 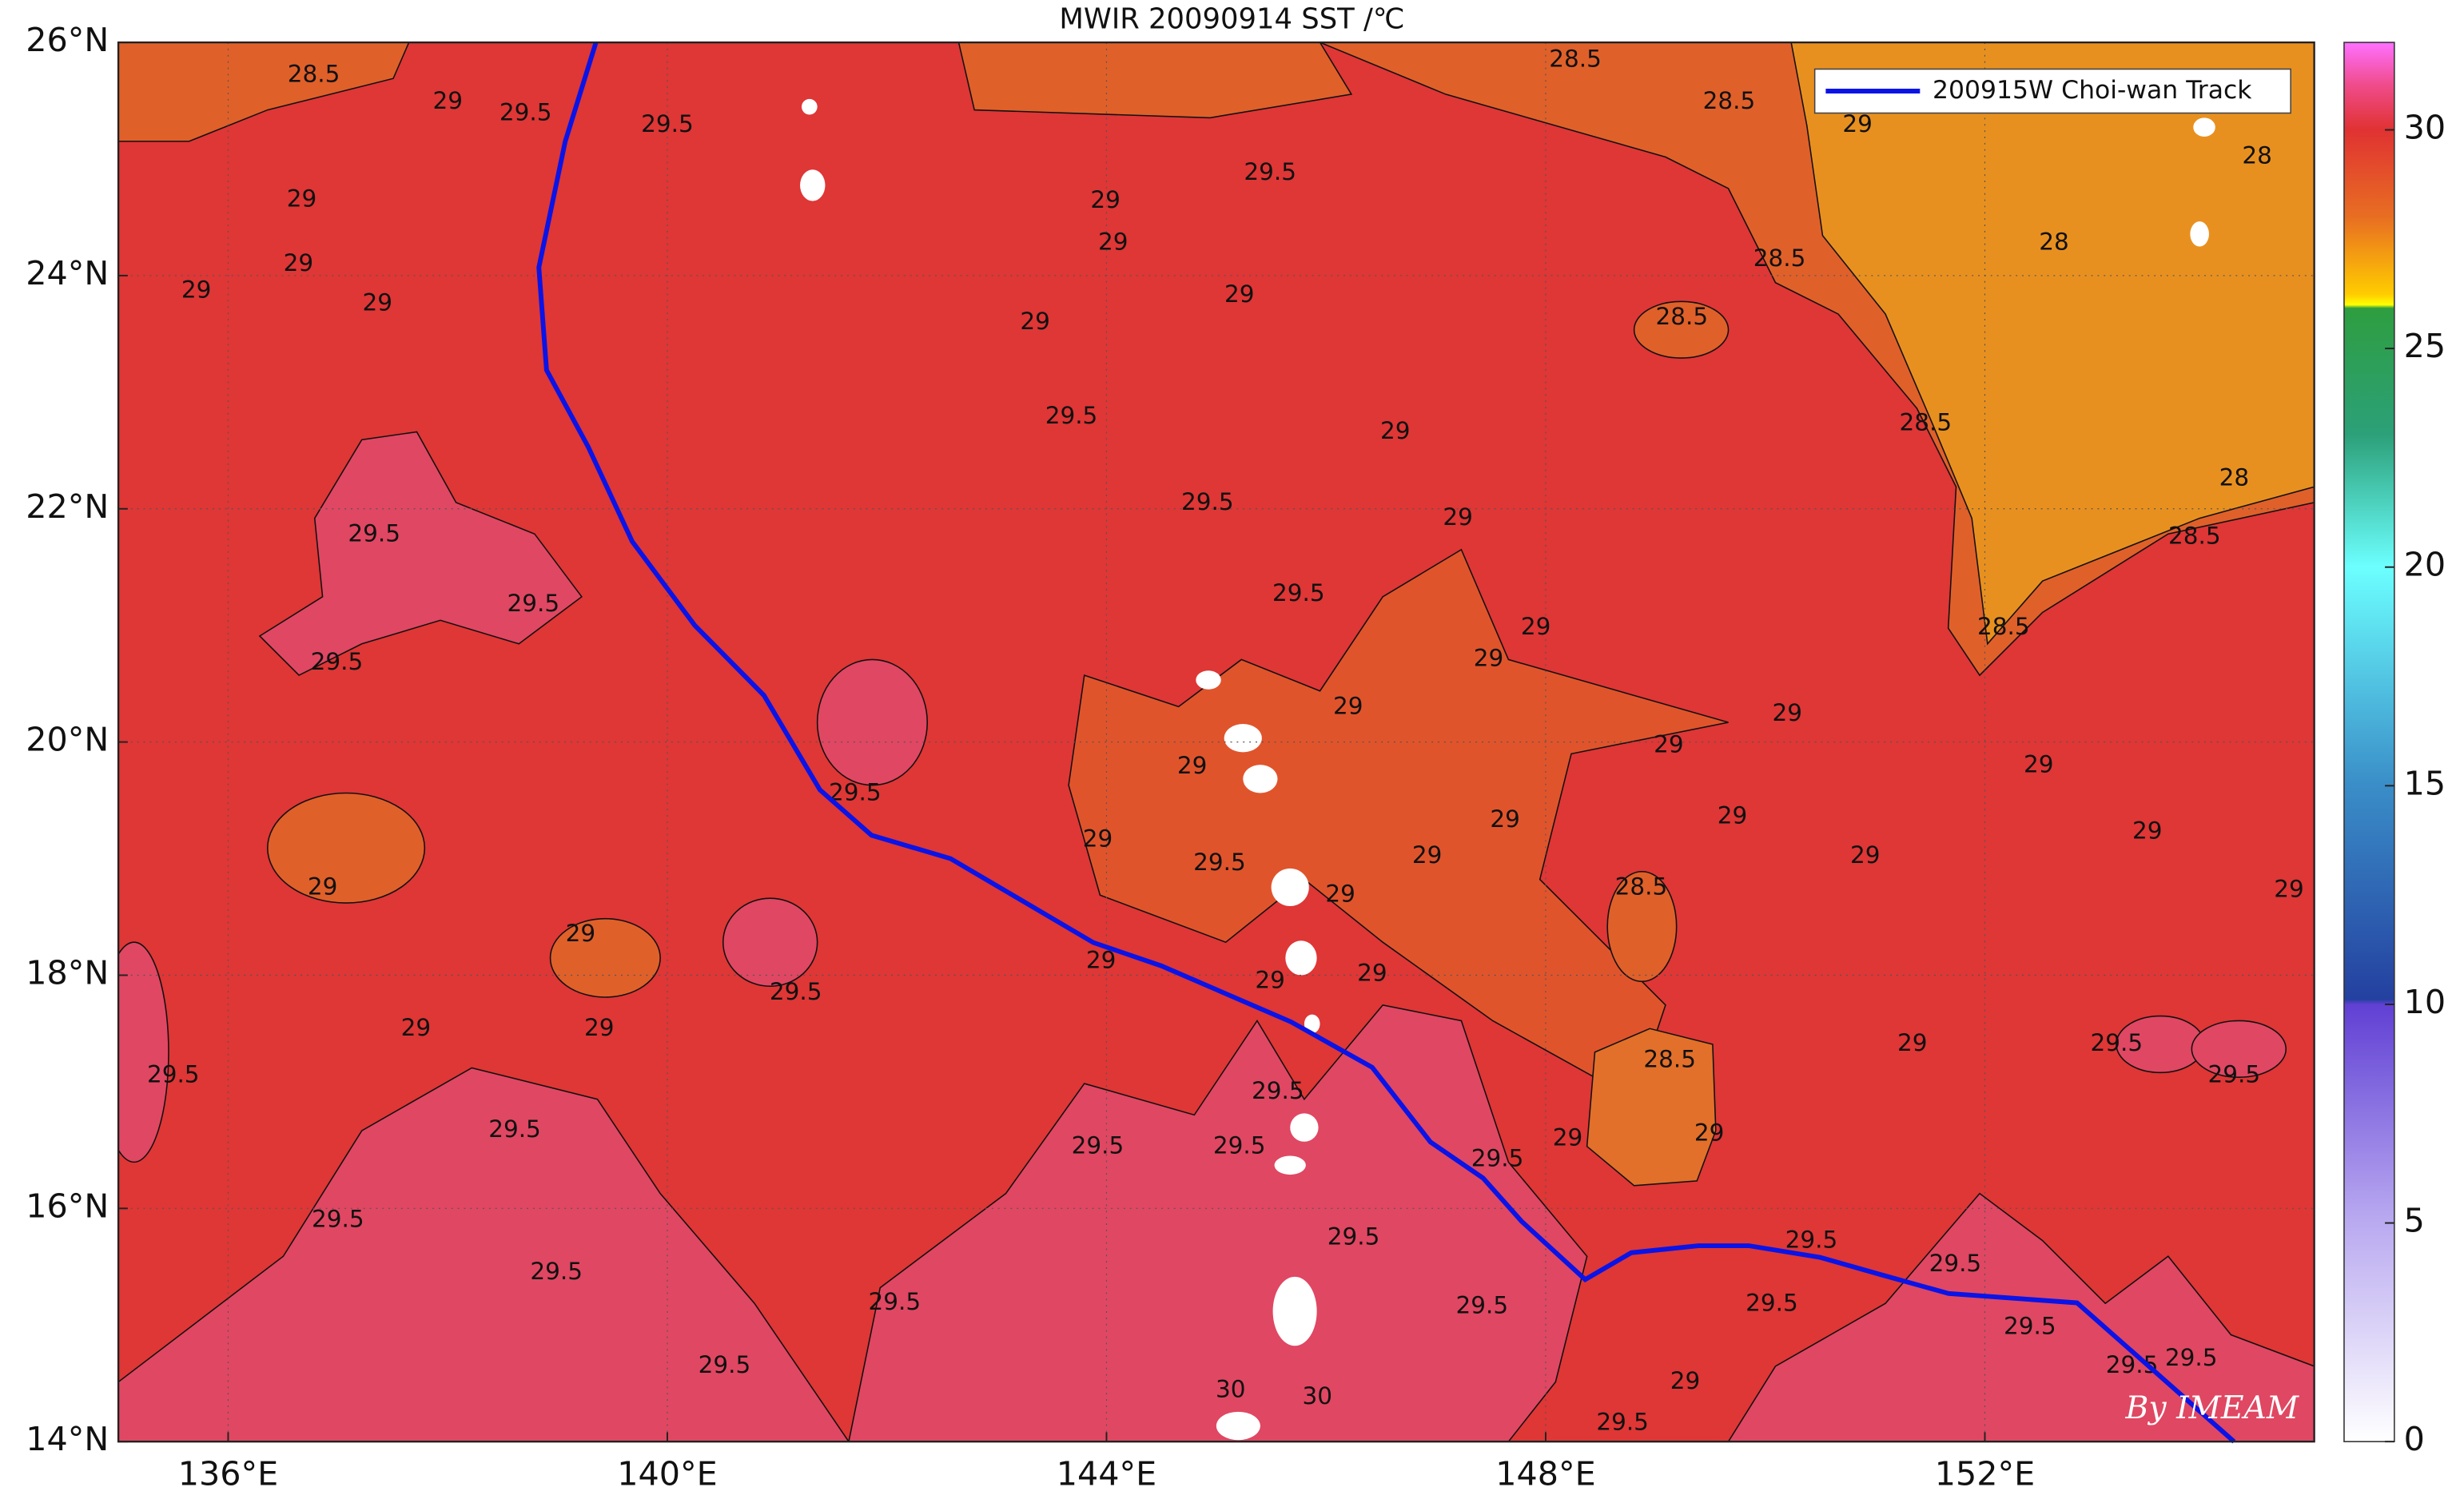 I want to click on y-tick-label: 22°N, so click(x=67, y=506).